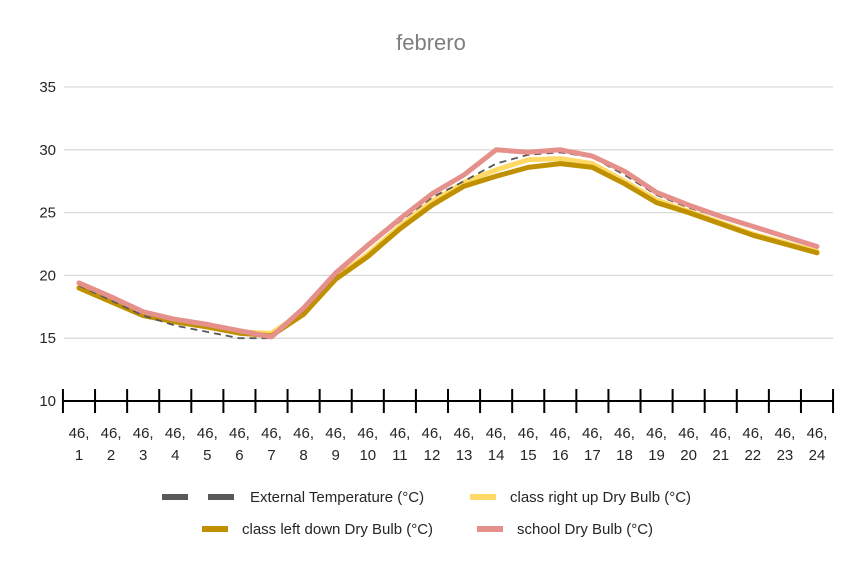 This screenshot has width=862, height=570. I want to click on x-tick-label: 46, 18, so click(624, 444).